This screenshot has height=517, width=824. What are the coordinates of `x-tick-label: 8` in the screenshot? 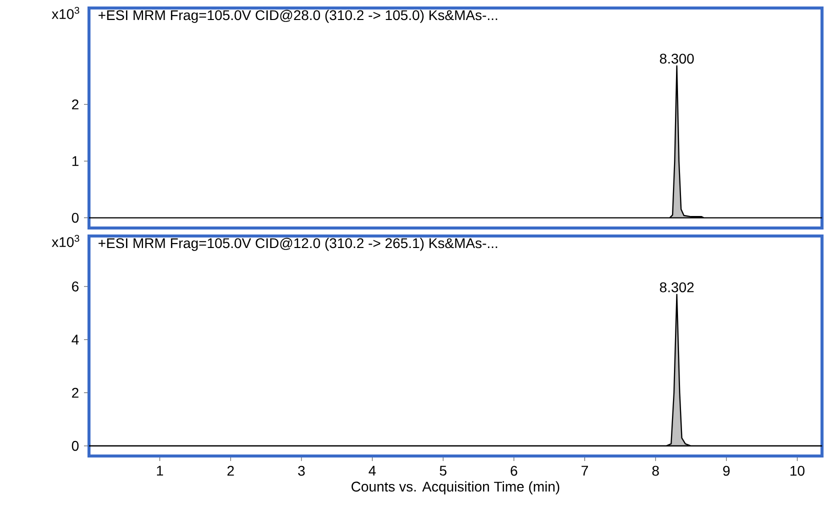 It's located at (655, 471).